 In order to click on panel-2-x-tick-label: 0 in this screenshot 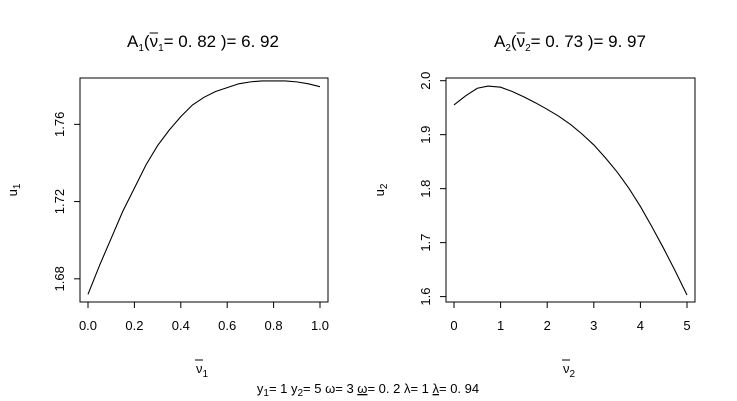, I will do `click(453, 325)`.